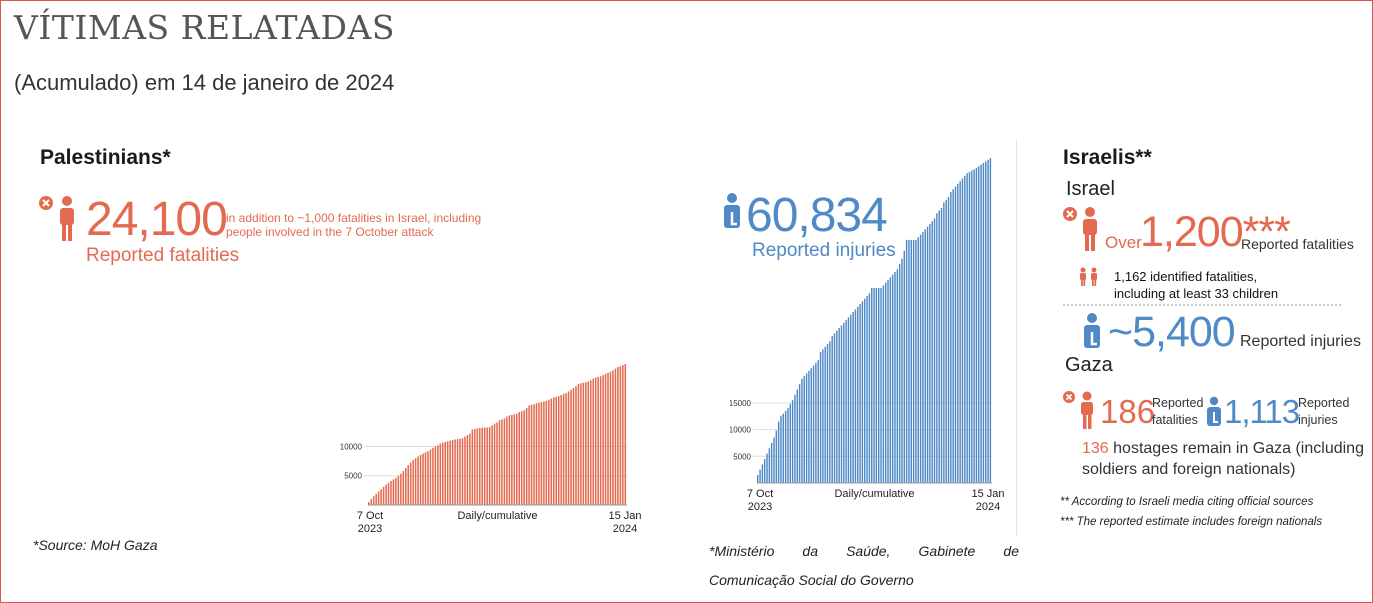 The height and width of the screenshot is (603, 1373). I want to click on israel-over-label: Over, so click(1123, 242).